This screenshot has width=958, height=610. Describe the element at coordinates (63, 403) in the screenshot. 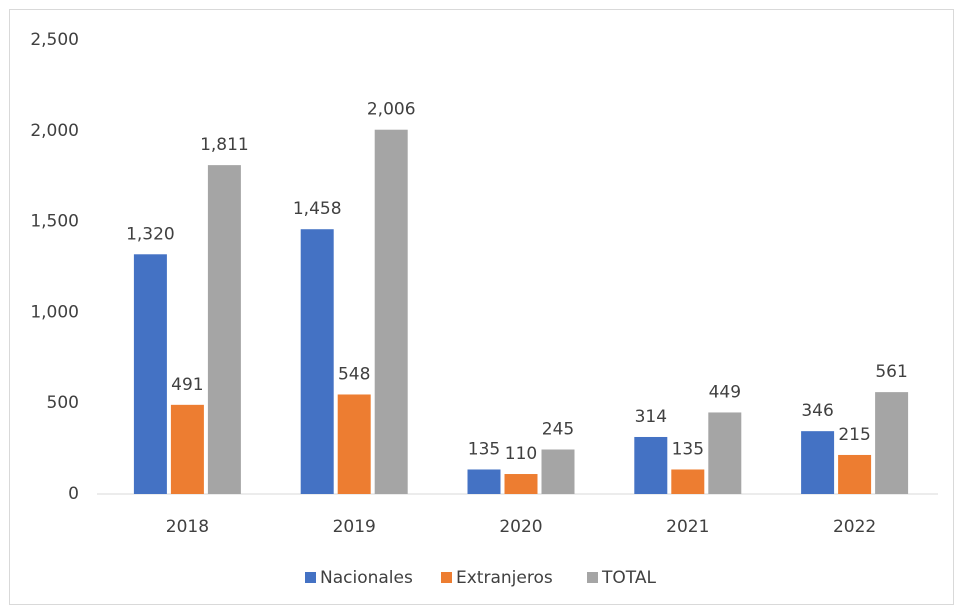

I see `y-tick-label: 500` at that location.